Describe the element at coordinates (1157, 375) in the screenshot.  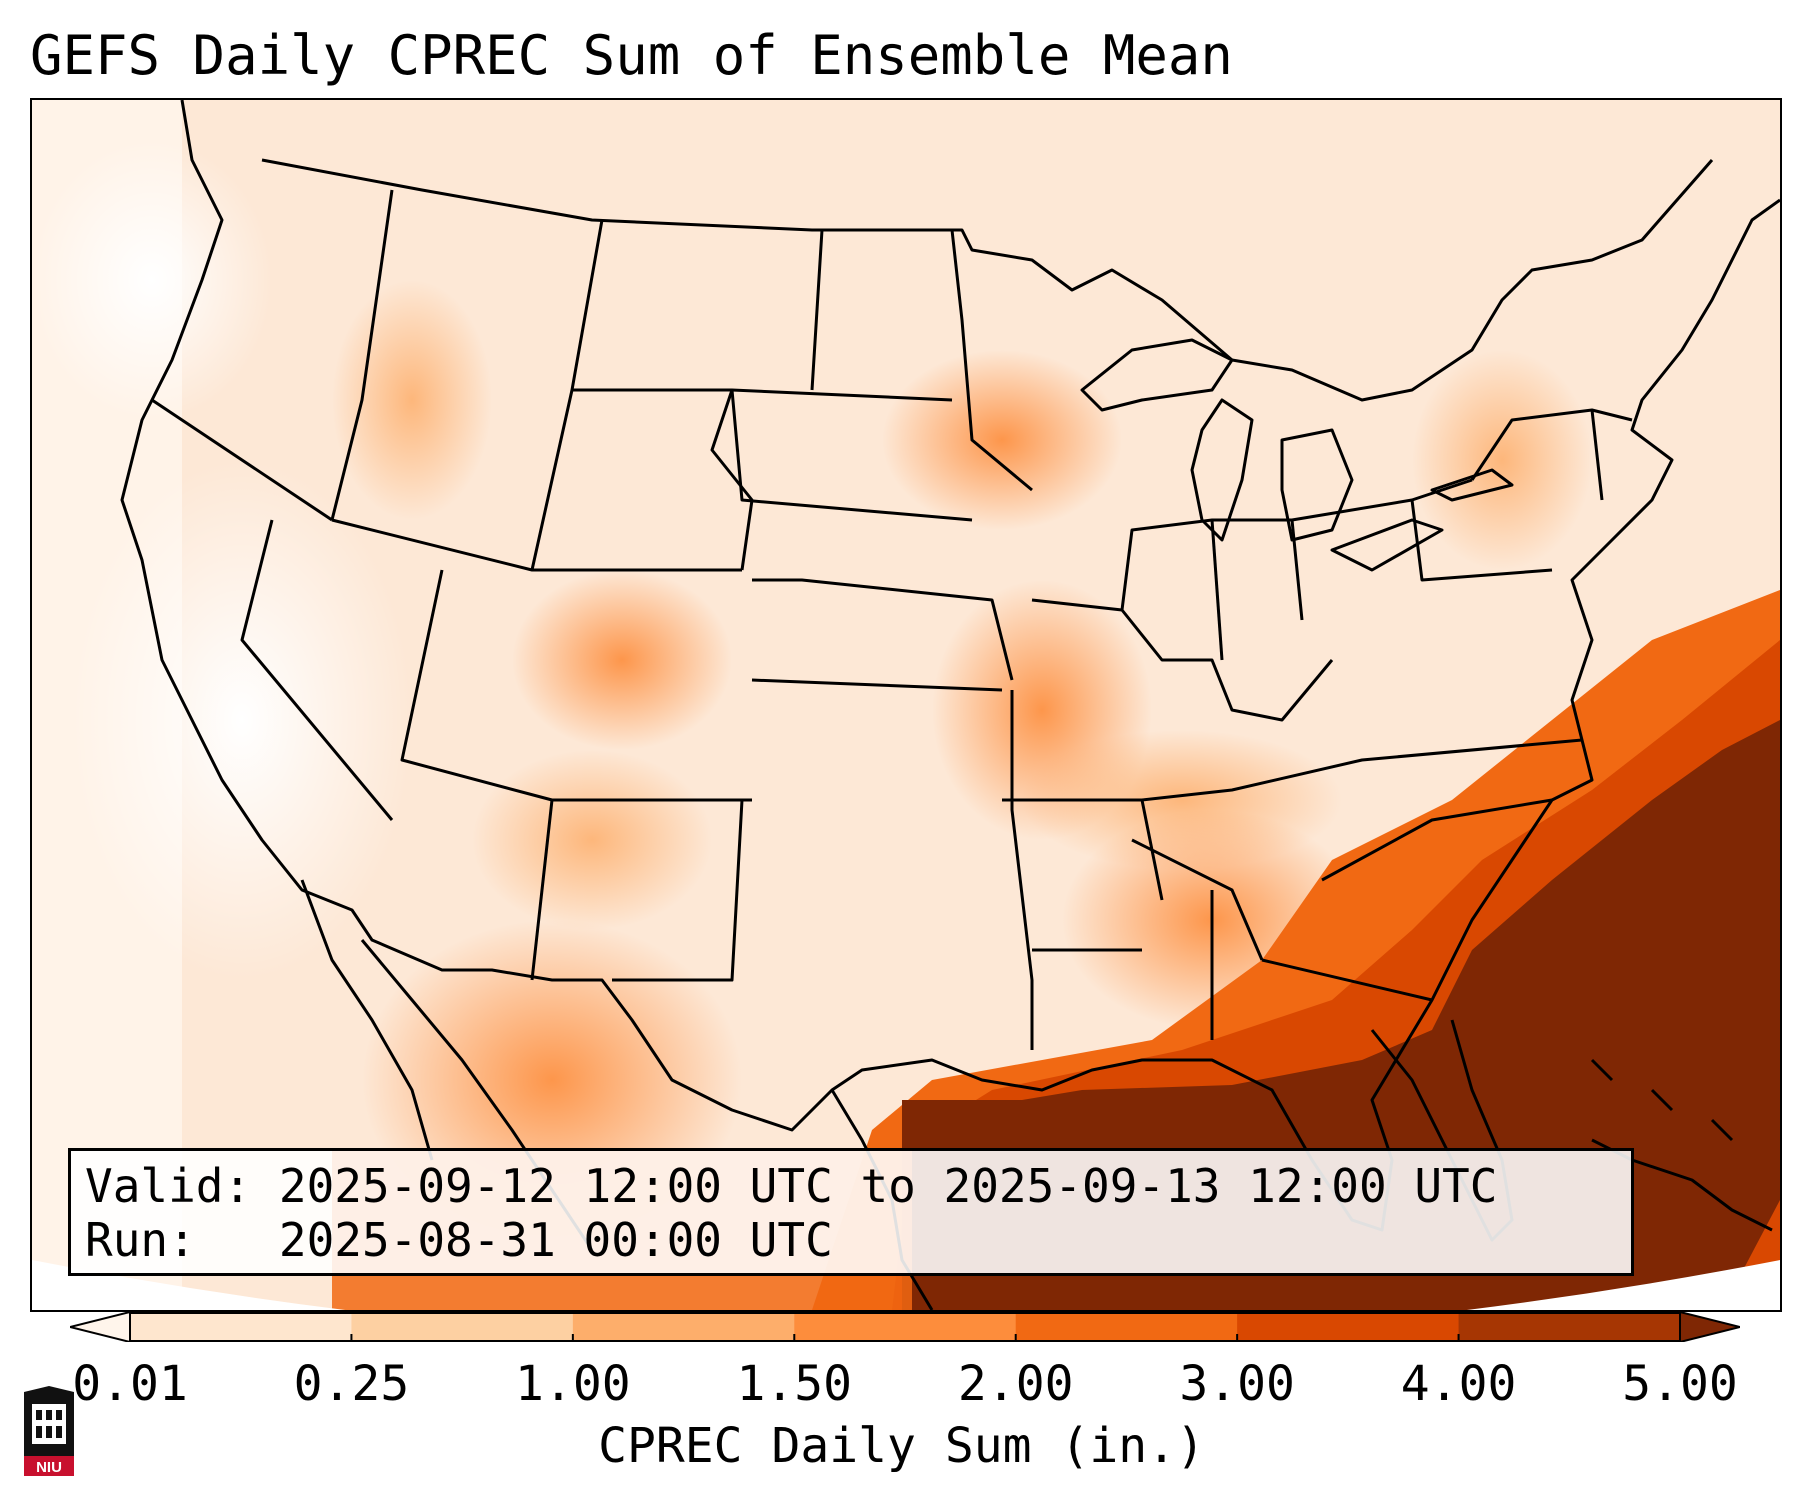
I see `lake-superior` at that location.